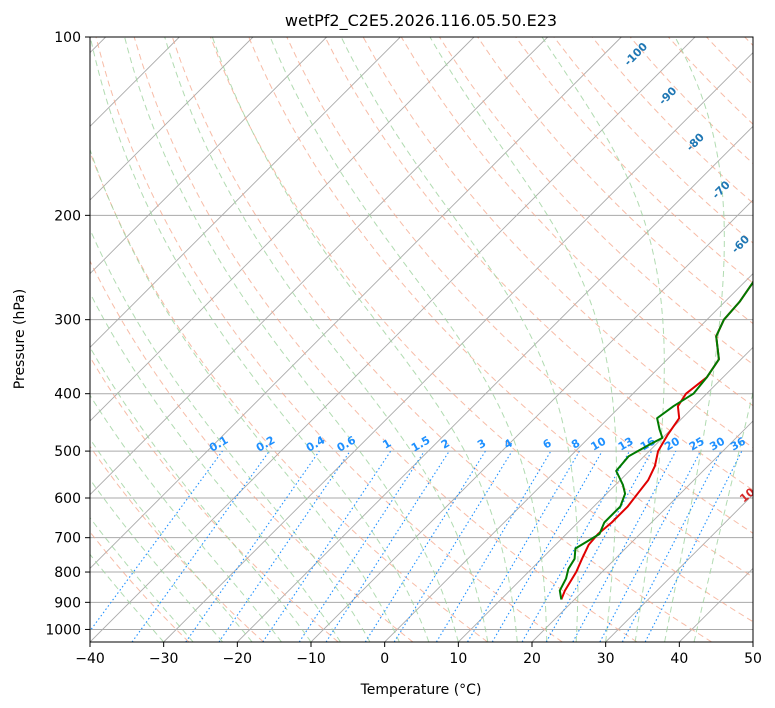 This screenshot has height=708, width=775. What do you see at coordinates (67, 603) in the screenshot?
I see `y-tick-label: 900` at bounding box center [67, 603].